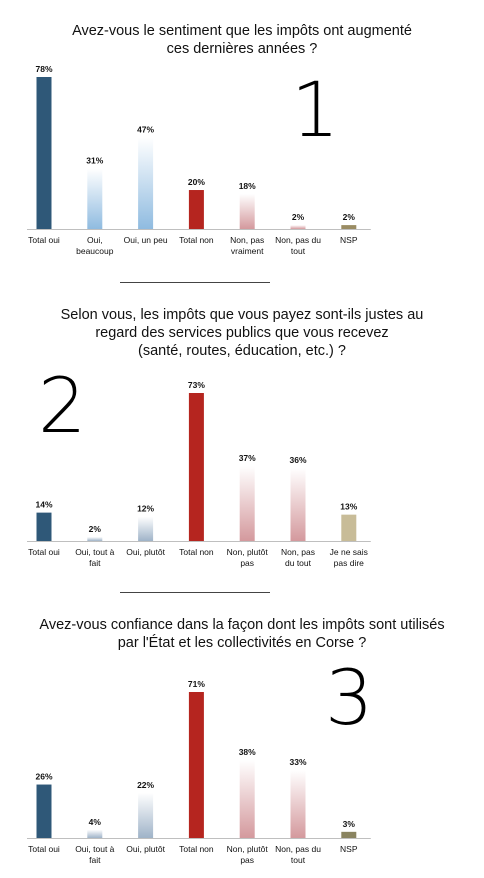  What do you see at coordinates (43, 505) in the screenshot?
I see `value-label-1: 14%` at bounding box center [43, 505].